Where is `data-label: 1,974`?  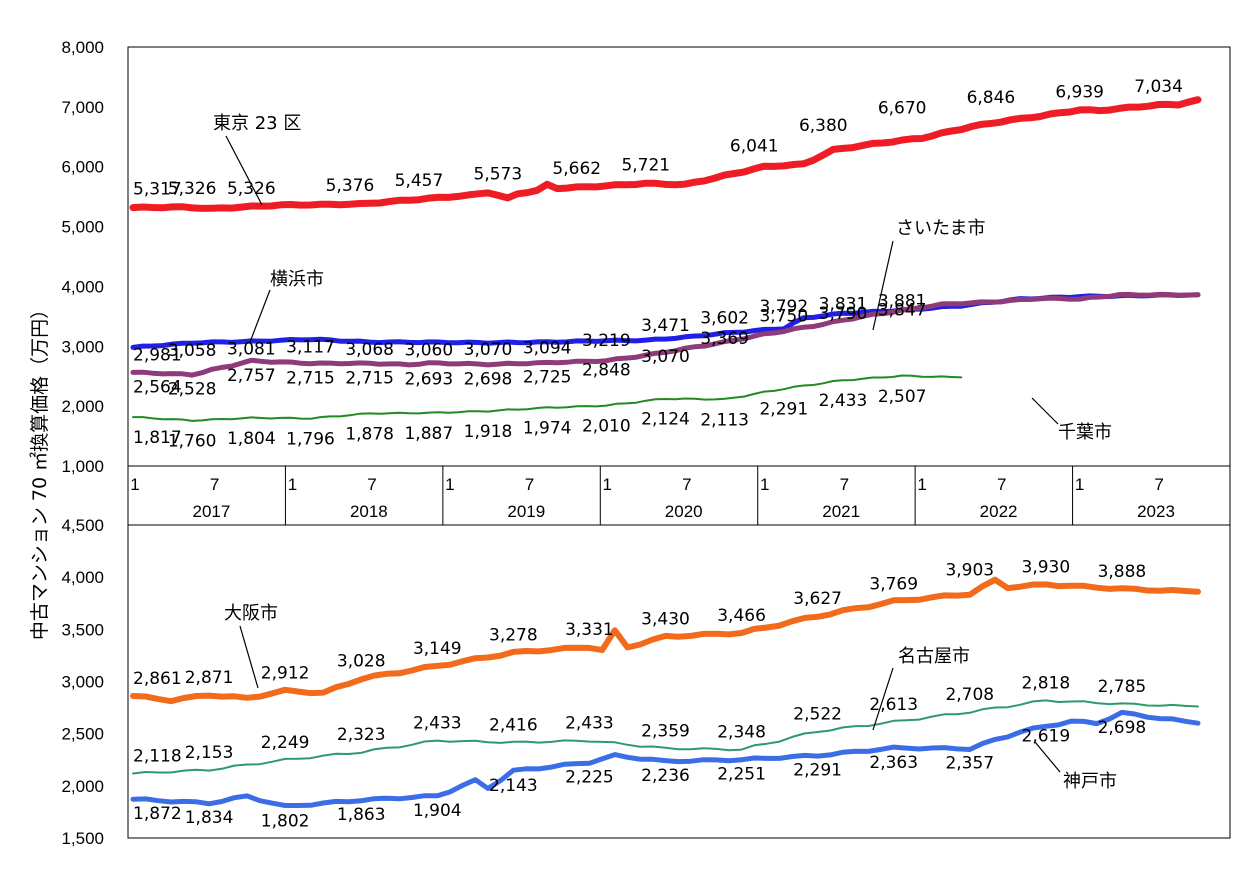 data-label: 1,974 is located at coordinates (547, 429).